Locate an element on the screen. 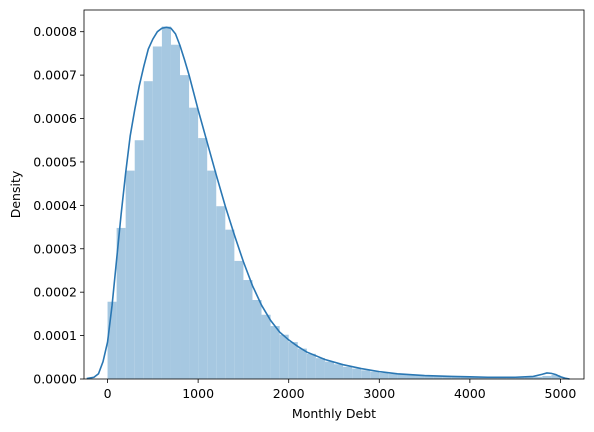 Image resolution: width=594 pixels, height=432 pixels. x-tick-label: 4000 is located at coordinates (470, 393).